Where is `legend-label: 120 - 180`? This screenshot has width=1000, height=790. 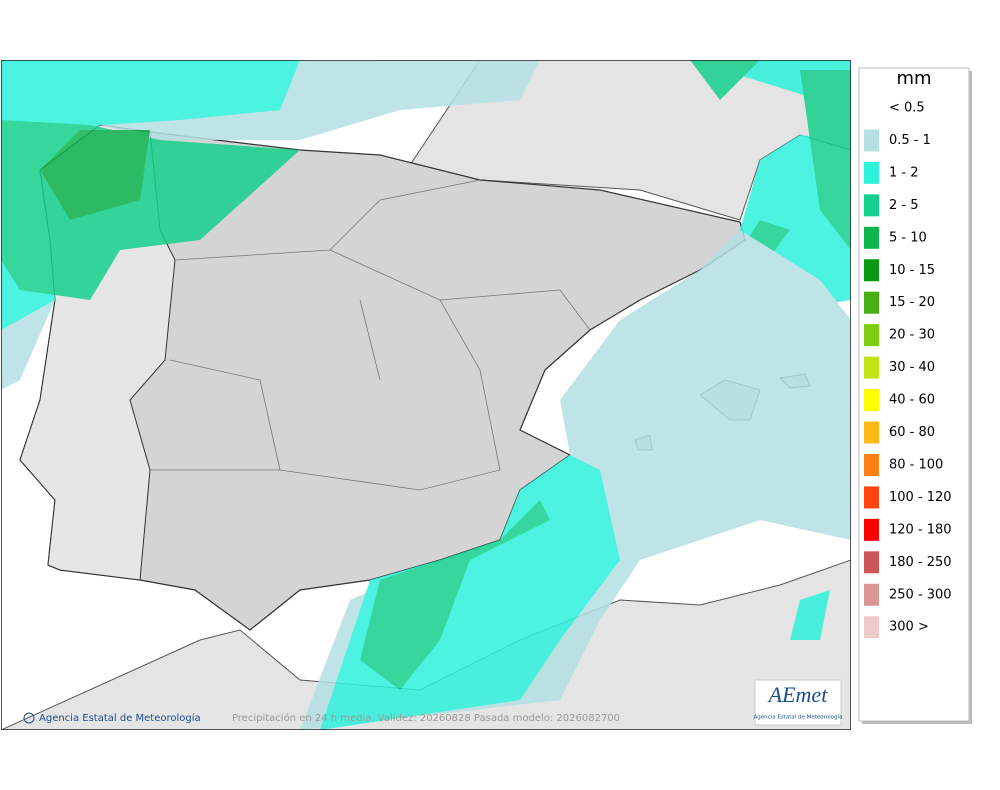
legend-label: 120 - 180 is located at coordinates (920, 529).